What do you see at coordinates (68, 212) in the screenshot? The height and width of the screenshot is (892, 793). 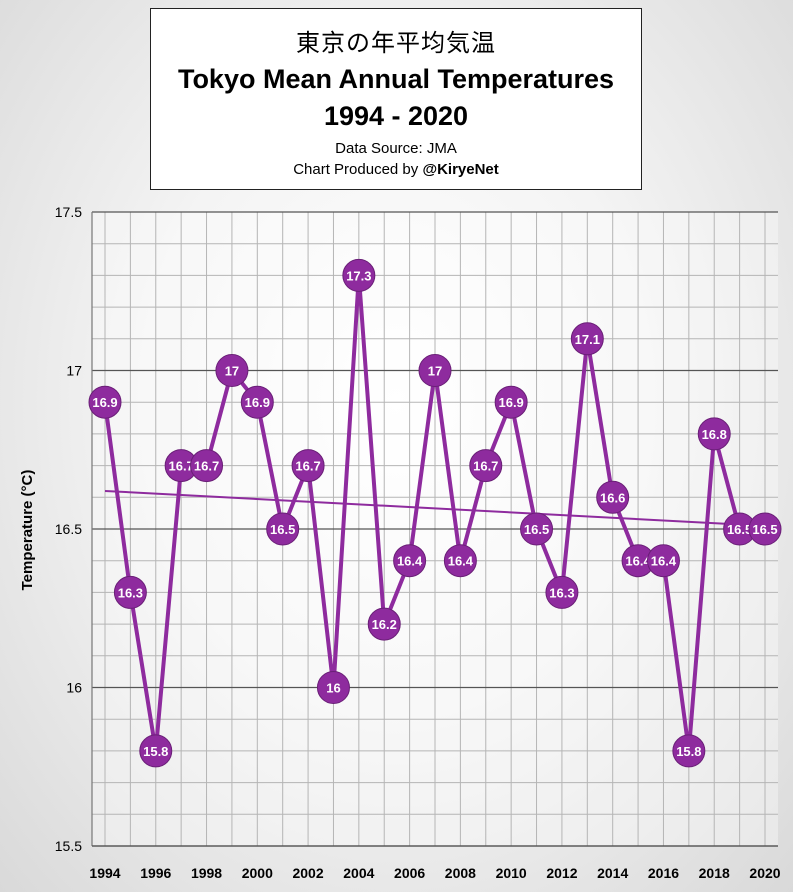 I see `y-tick-label: 17.5` at bounding box center [68, 212].